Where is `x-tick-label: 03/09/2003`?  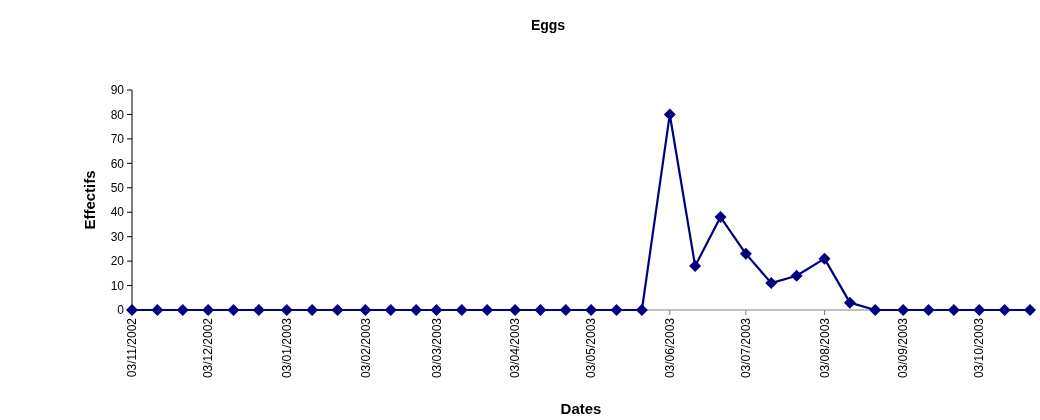 x-tick-label: 03/09/2003 is located at coordinates (903, 348).